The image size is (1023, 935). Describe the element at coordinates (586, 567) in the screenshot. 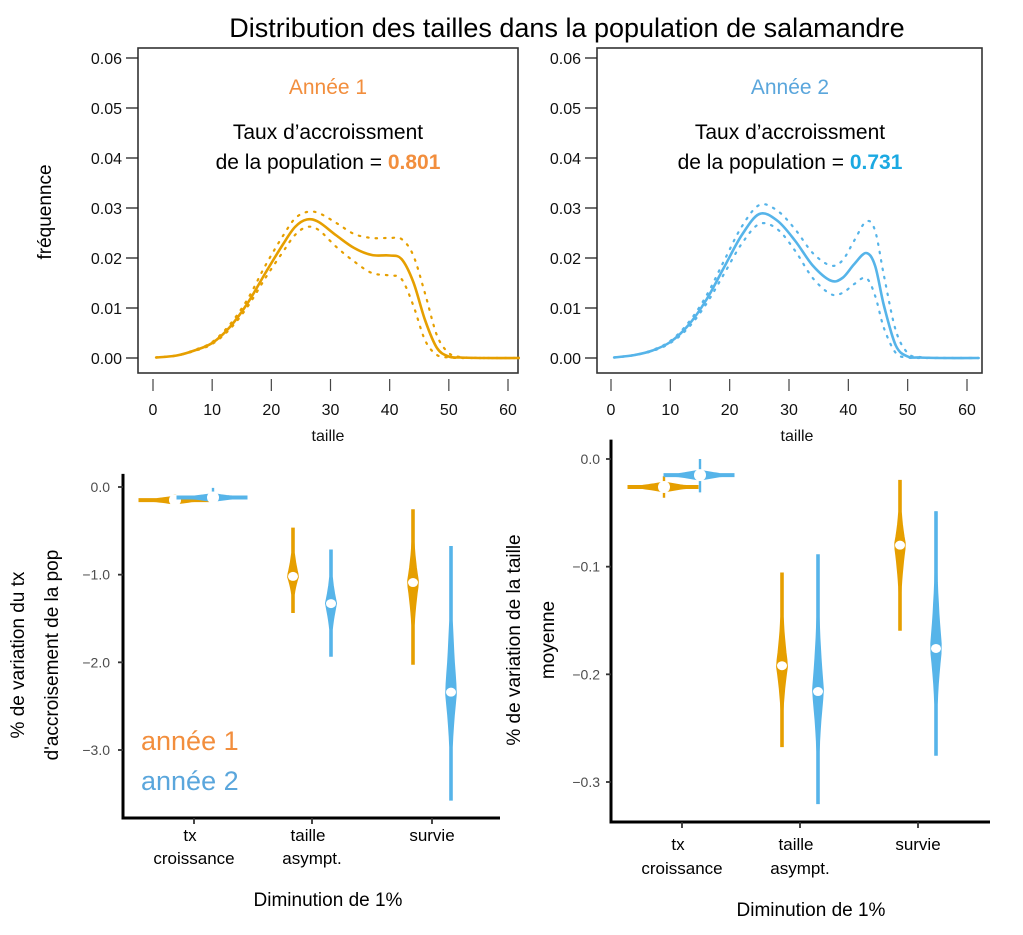

I see `y-tick-label: −0.1` at that location.